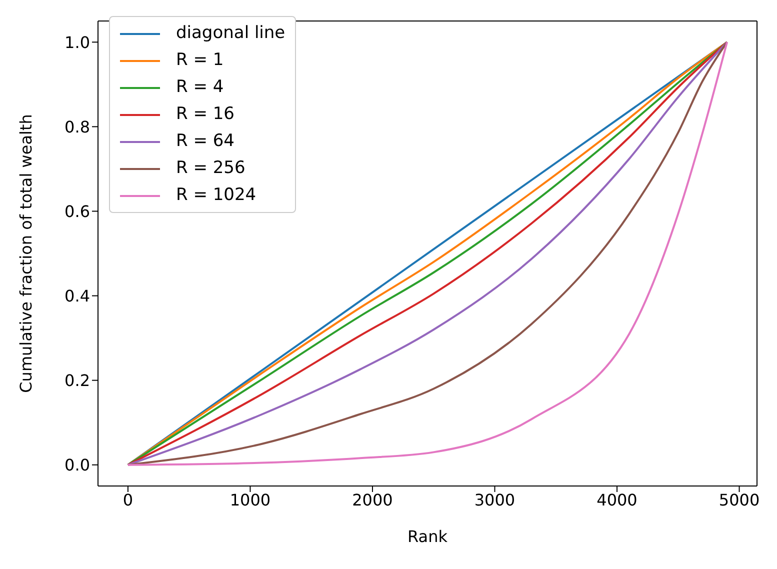 The image size is (777, 569). Describe the element at coordinates (26, 253) in the screenshot. I see `y-axis-title: Cumulative fraction of total wealth` at that location.